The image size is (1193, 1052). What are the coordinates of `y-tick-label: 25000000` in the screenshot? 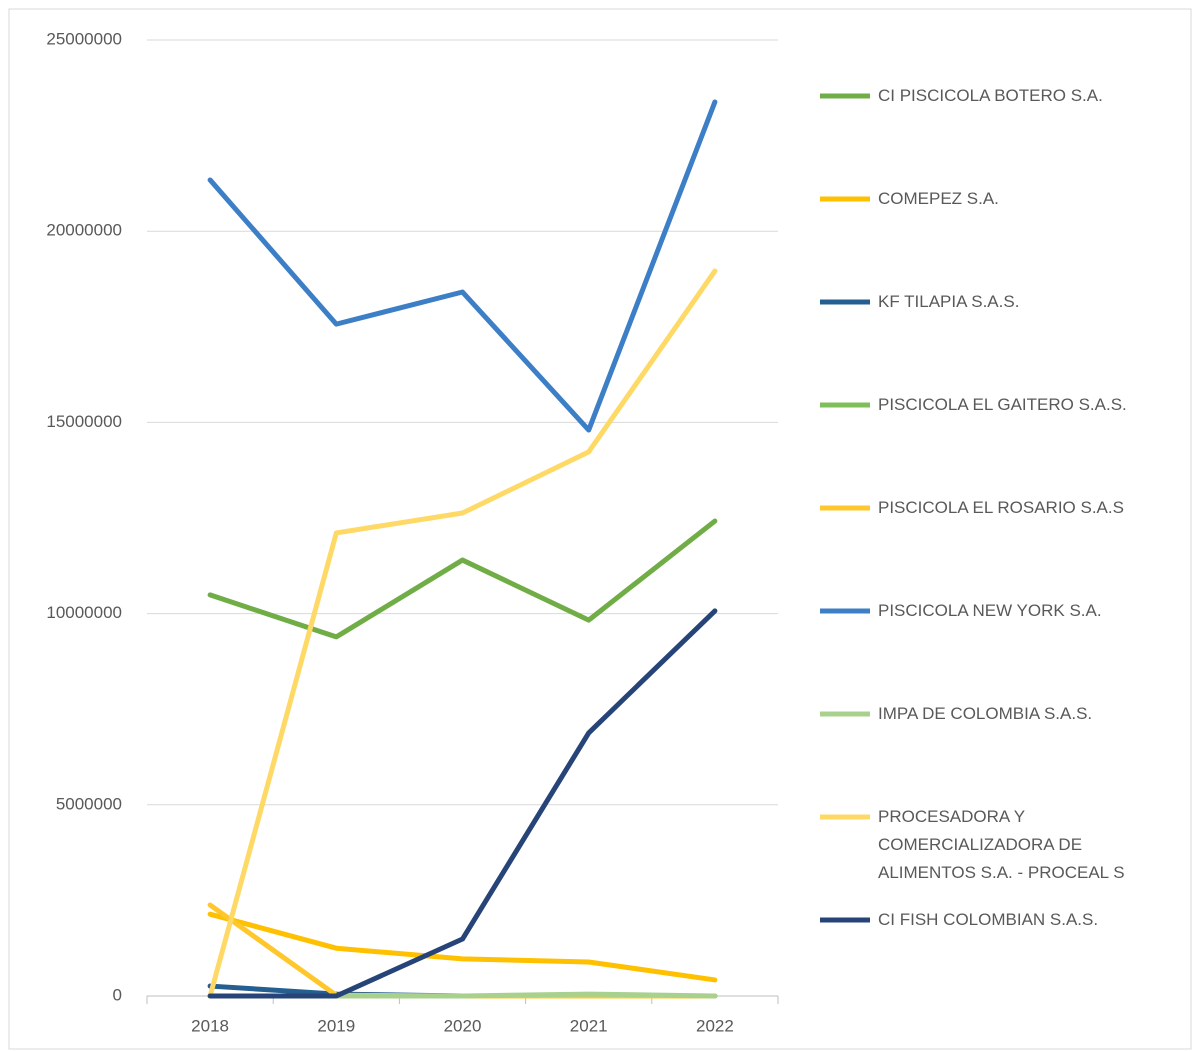 It's located at (84, 38).